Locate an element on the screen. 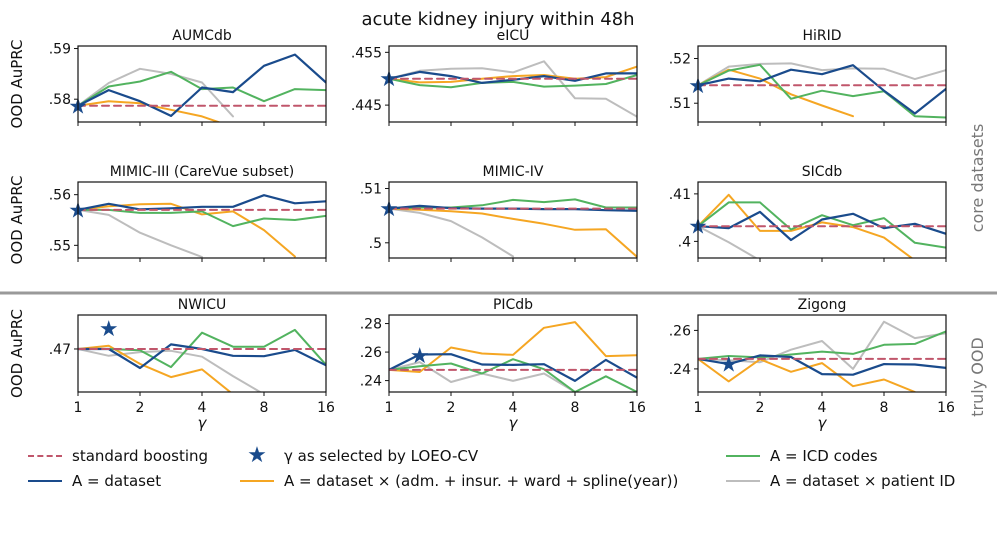 This screenshot has height=538, width=997. legend-label-star: γ as selected by LOEO-CV is located at coordinates (381, 456).